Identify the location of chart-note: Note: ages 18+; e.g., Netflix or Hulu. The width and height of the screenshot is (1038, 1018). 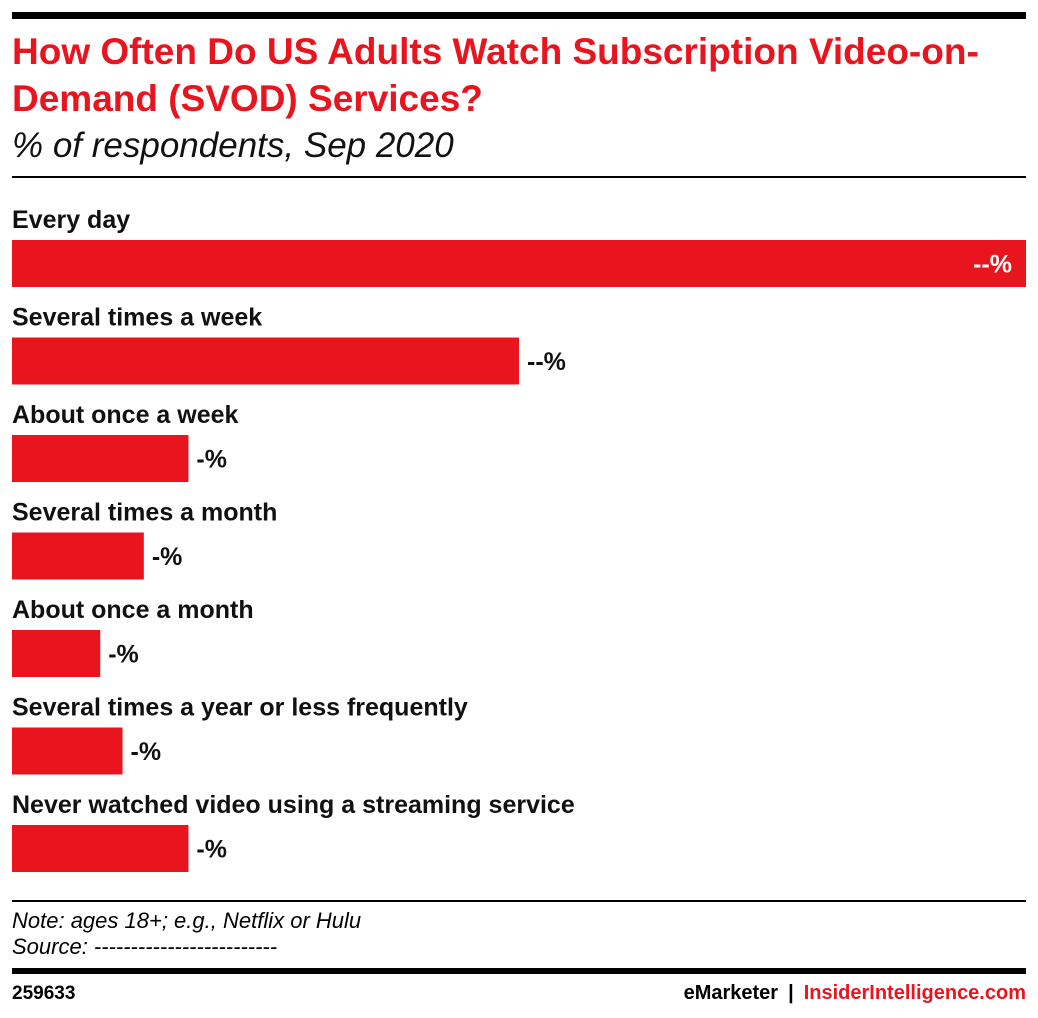
(187, 920).